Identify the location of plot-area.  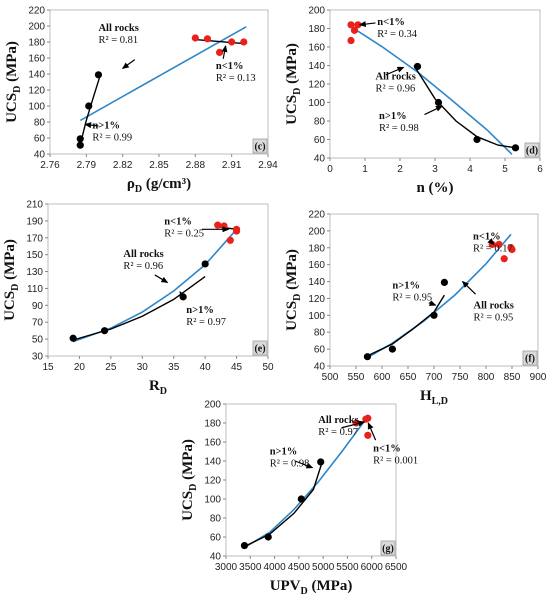
(435, 84).